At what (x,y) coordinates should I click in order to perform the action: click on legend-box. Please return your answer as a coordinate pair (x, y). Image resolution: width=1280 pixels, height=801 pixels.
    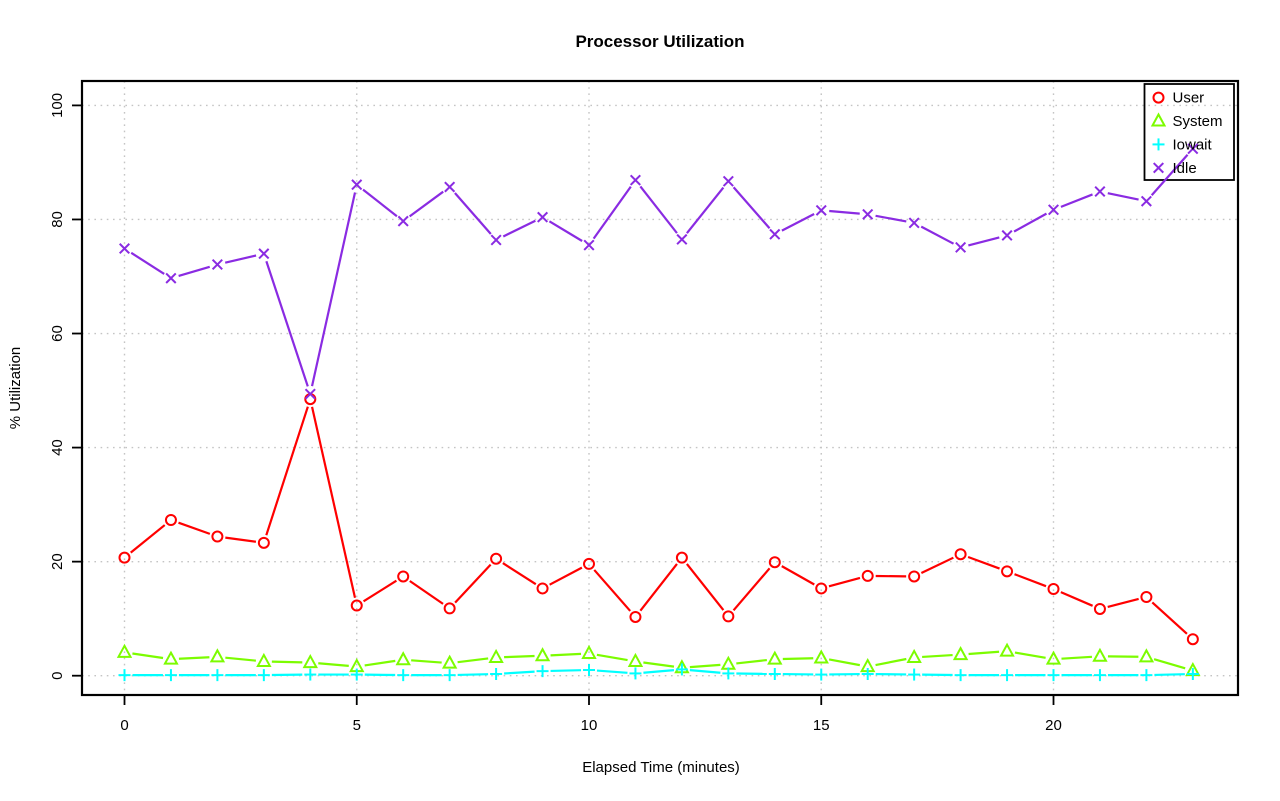
    Looking at the image, I should click on (1189, 132).